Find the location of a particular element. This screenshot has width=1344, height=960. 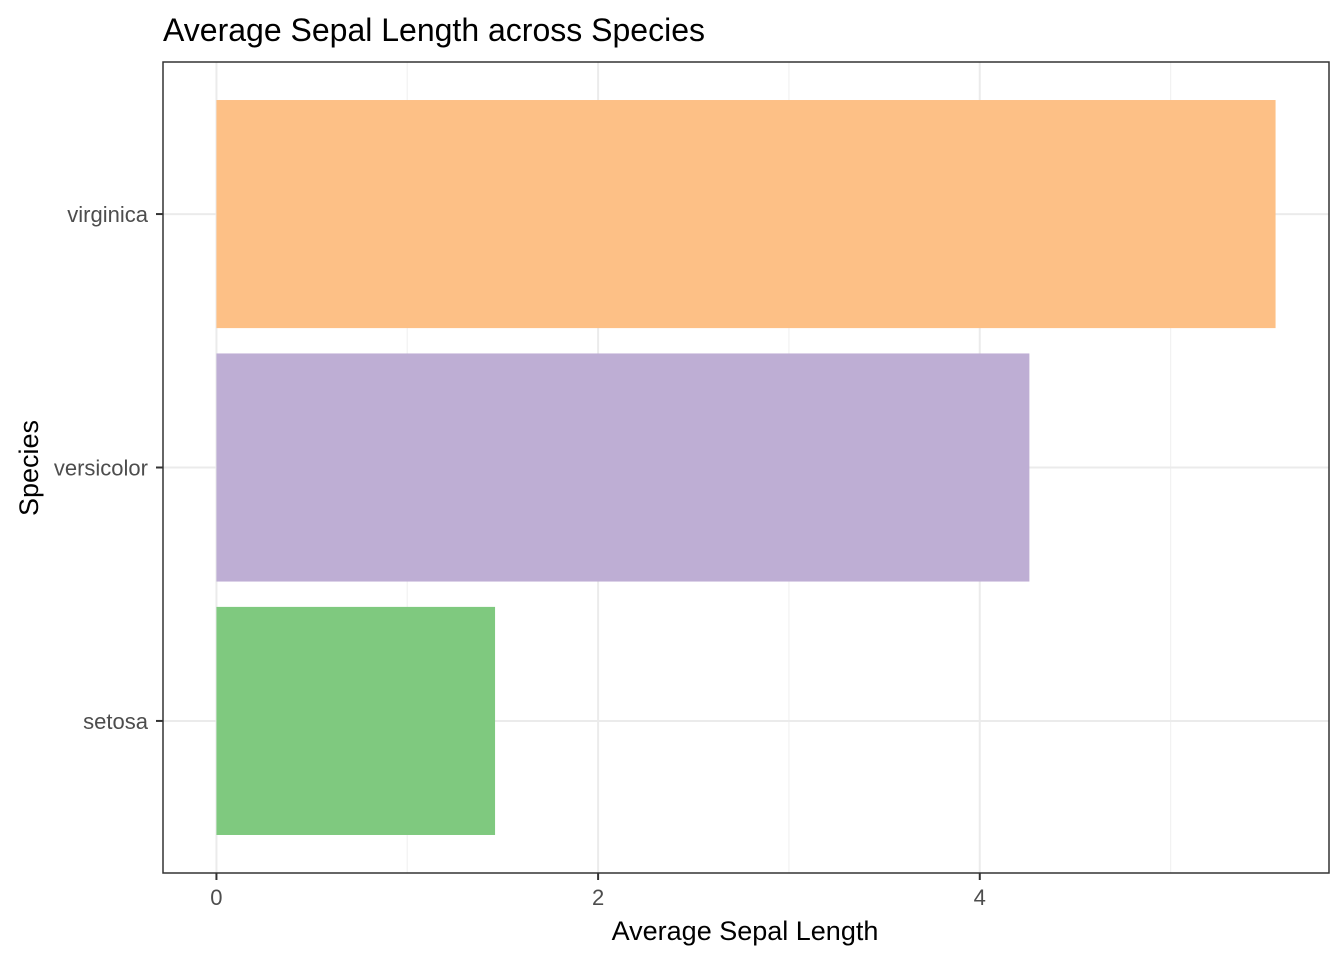

x-tick-label: 2 is located at coordinates (598, 897).